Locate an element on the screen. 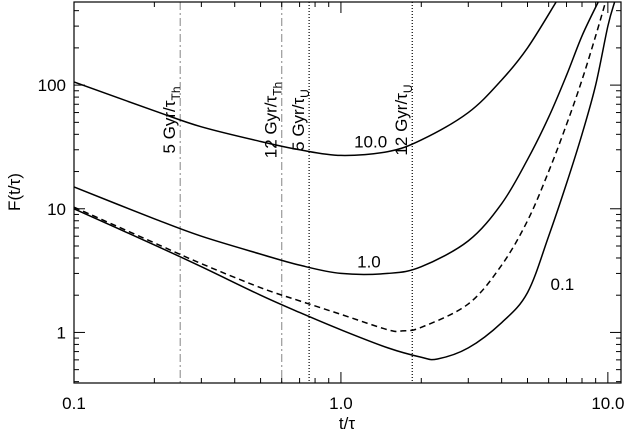 This screenshot has height=435, width=624. curve-label: 1.0 is located at coordinates (369, 261).